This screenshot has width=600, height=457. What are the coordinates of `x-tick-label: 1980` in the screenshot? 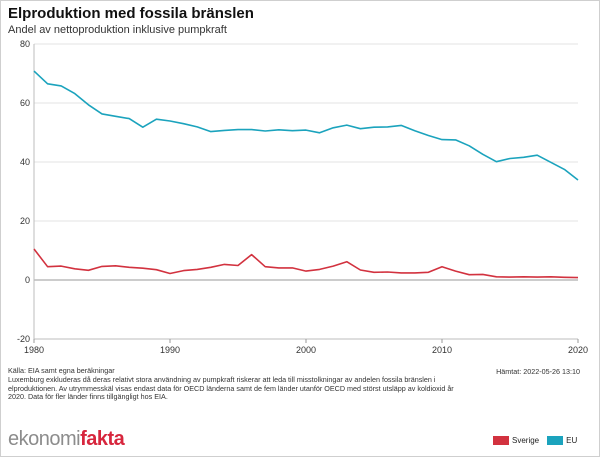 It's located at (34, 350).